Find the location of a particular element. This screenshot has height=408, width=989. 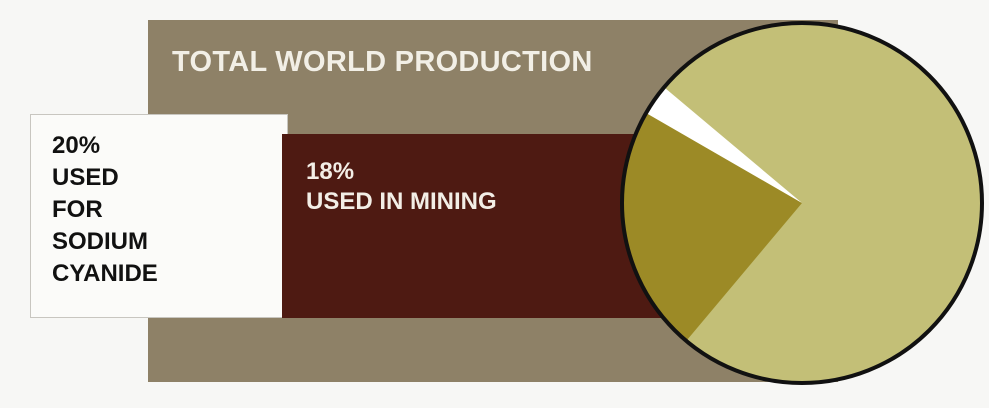

sodium-cyanide-panel is located at coordinates (159, 216).